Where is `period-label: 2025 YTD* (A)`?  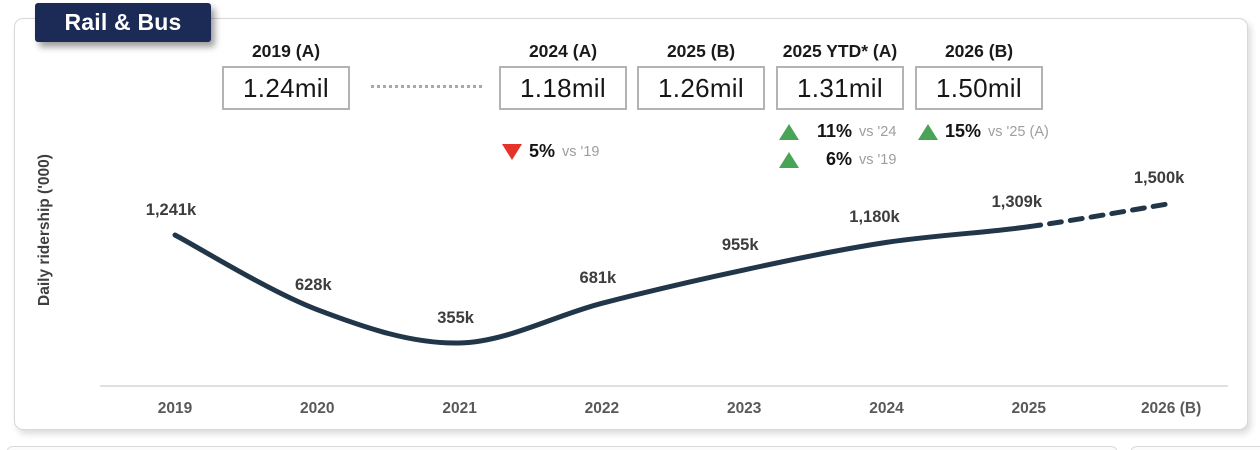 period-label: 2025 YTD* (A) is located at coordinates (840, 51).